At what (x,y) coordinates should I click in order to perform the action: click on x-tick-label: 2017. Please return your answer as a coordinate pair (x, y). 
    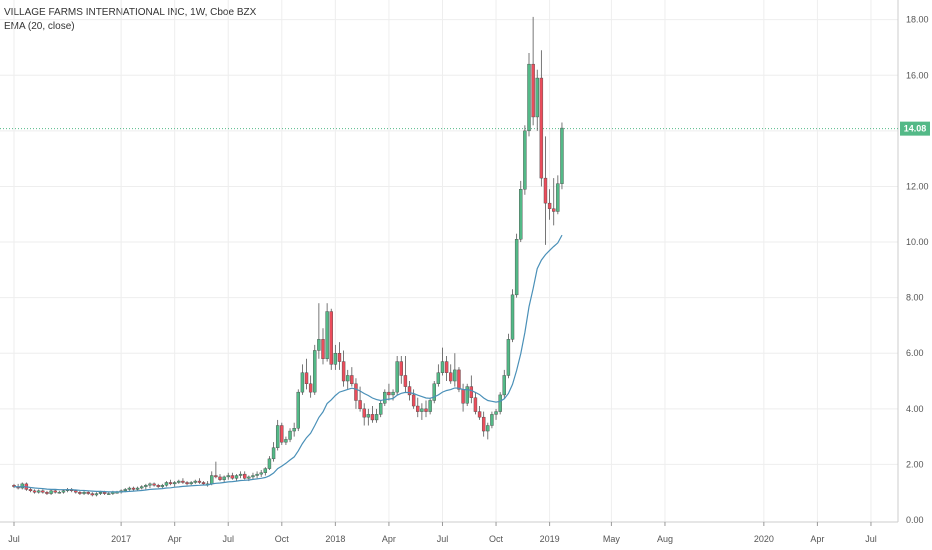
    Looking at the image, I should click on (121, 539).